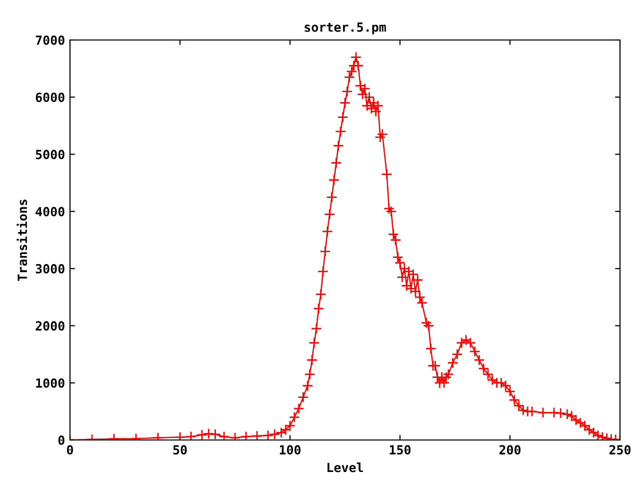 The image size is (640, 480). What do you see at coordinates (345, 28) in the screenshot?
I see `chart-title: sorter.5.pm` at bounding box center [345, 28].